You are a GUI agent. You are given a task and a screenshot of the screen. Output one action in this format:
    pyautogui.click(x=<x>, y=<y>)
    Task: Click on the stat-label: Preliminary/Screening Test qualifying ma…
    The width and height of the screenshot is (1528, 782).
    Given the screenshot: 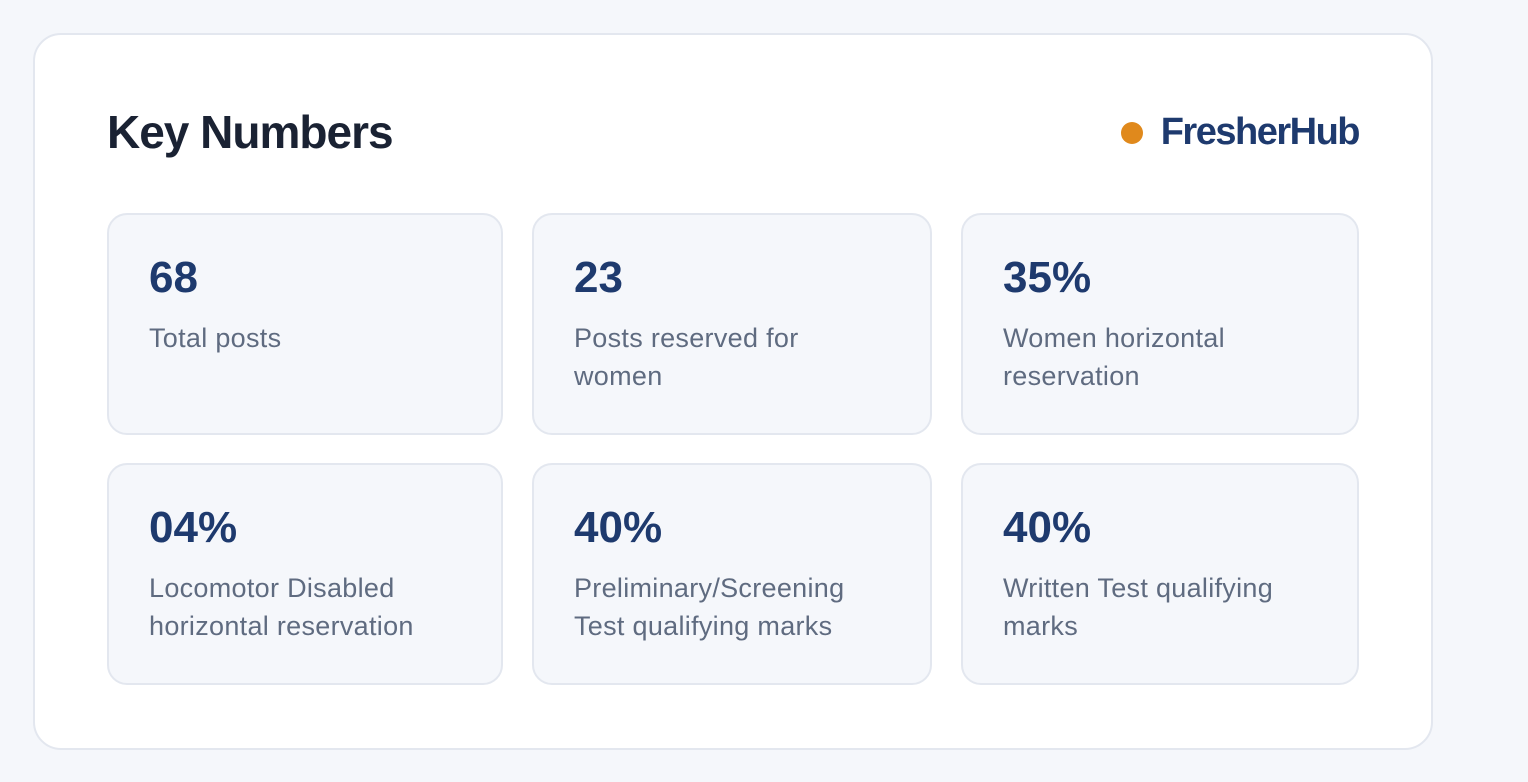 What is the action you would take?
    pyautogui.click(x=709, y=607)
    